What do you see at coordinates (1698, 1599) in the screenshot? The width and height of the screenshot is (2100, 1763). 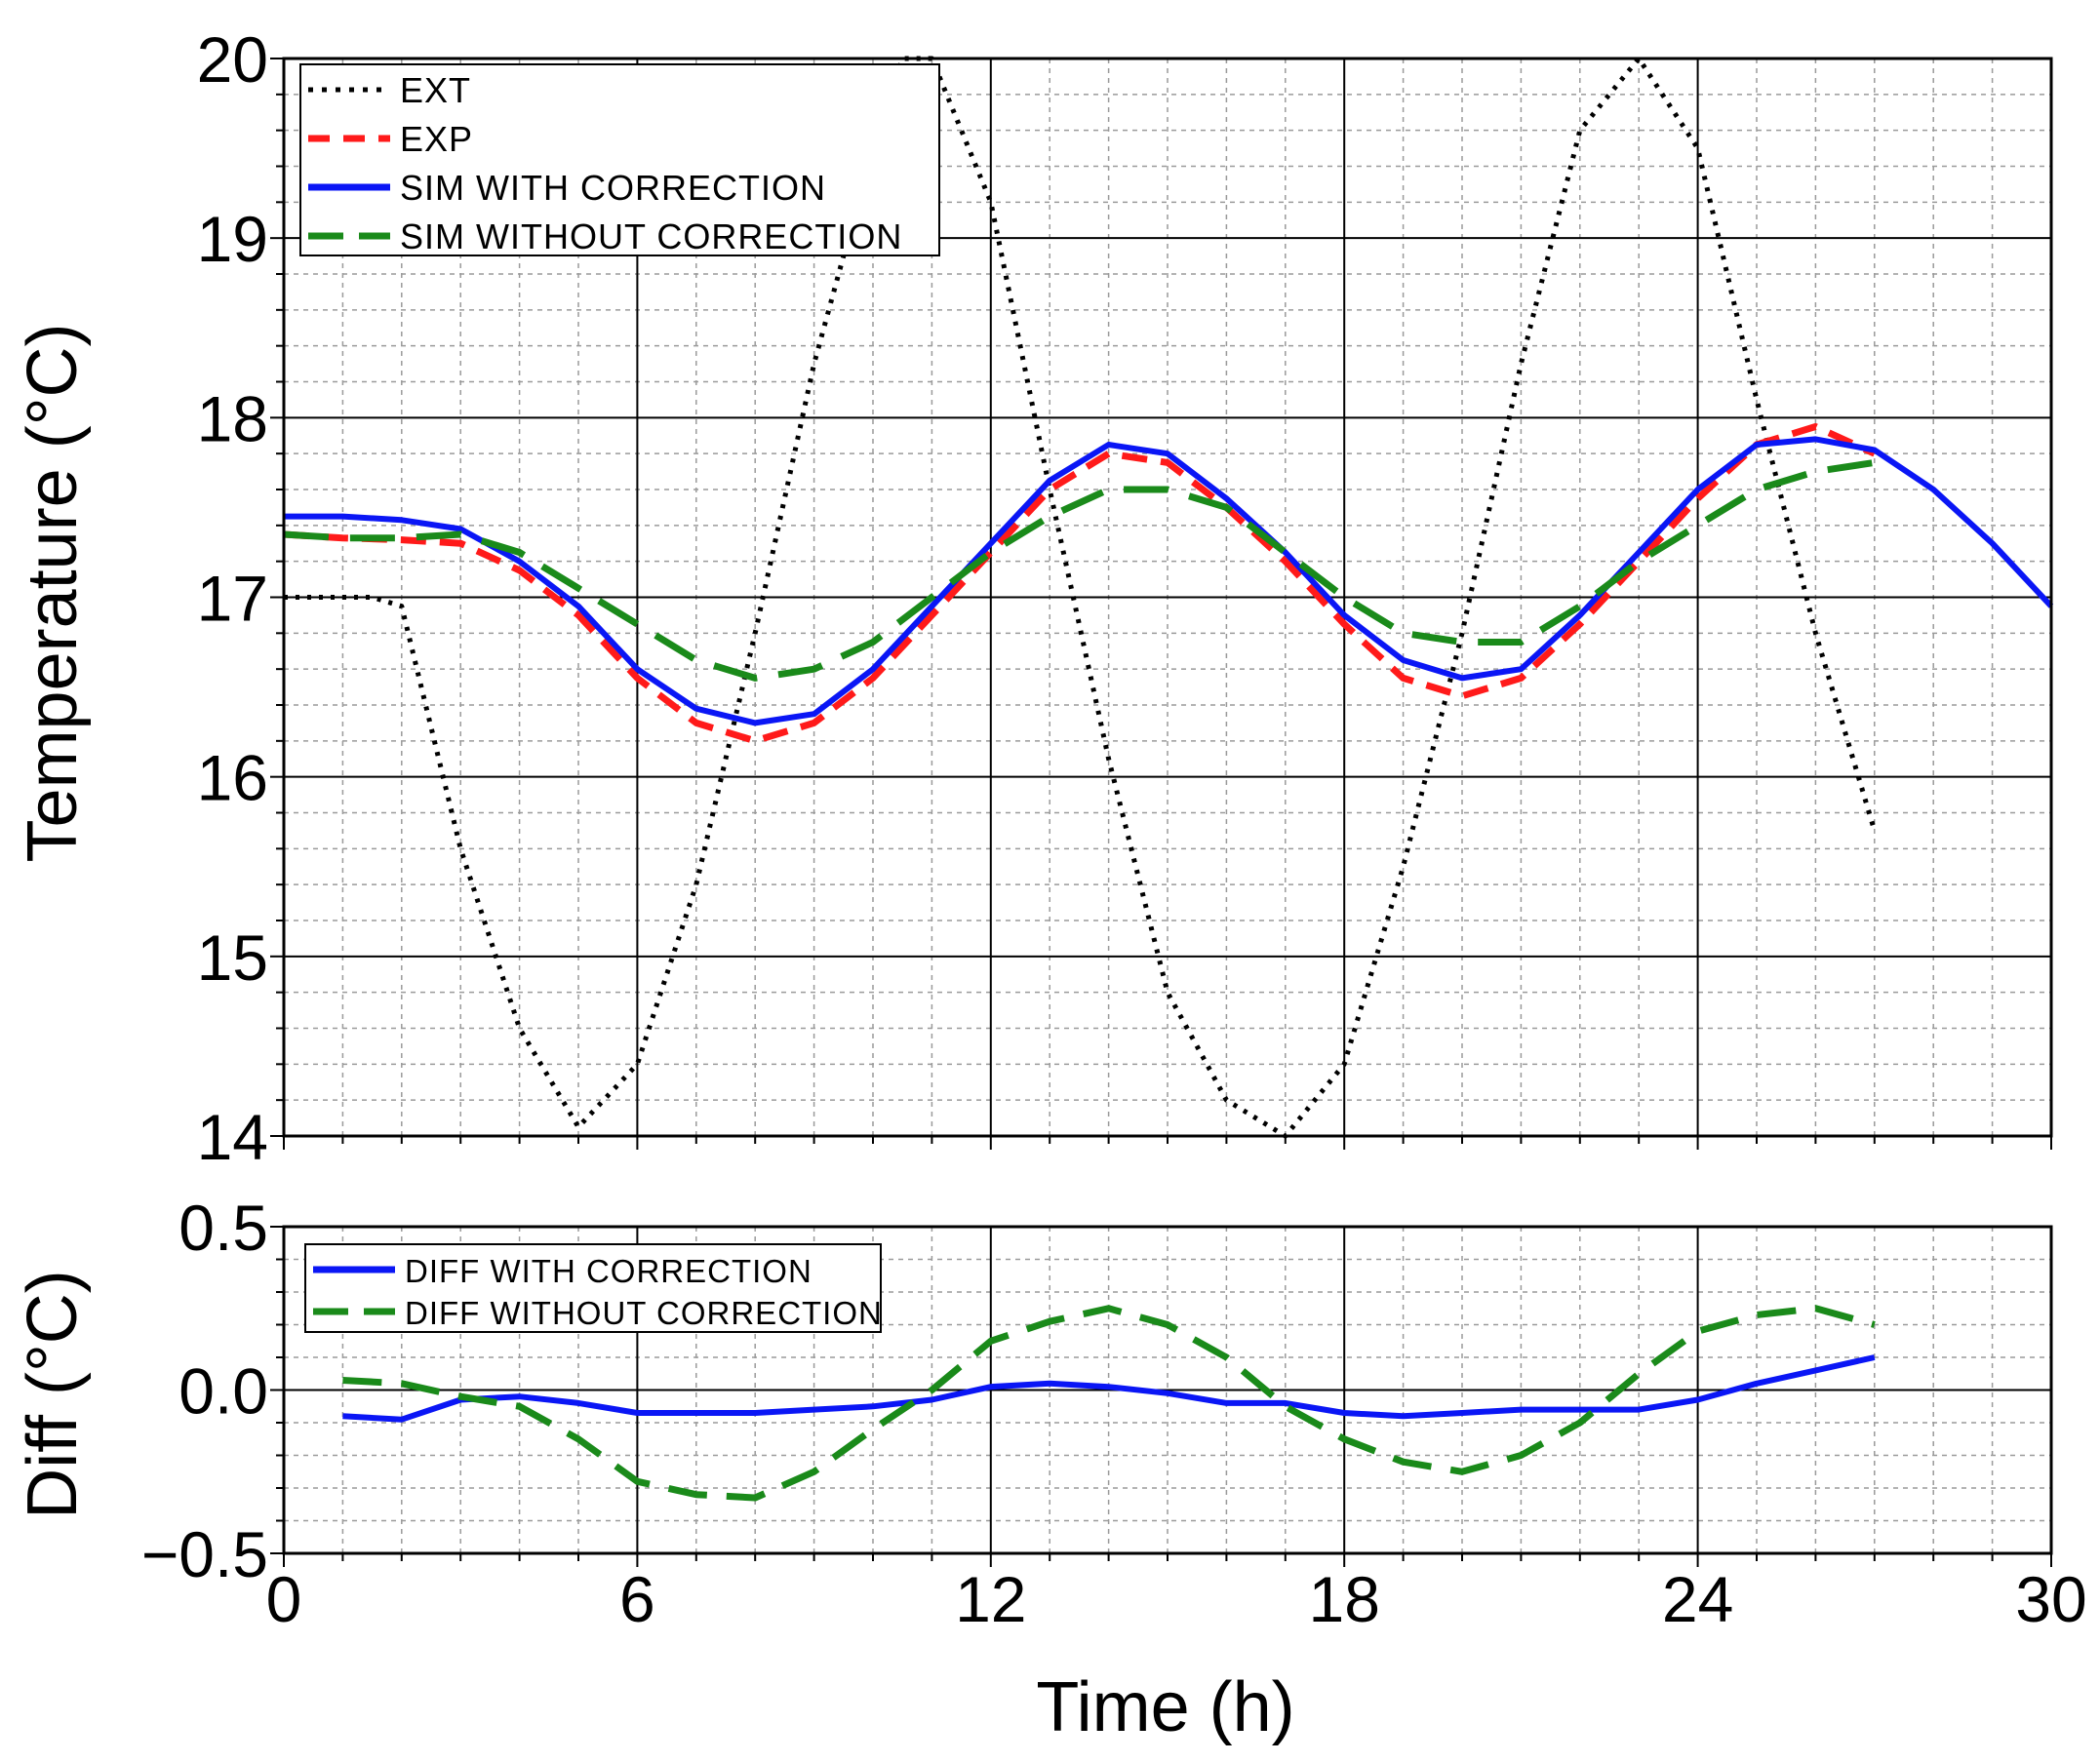 I see `x-tick-label: 24` at bounding box center [1698, 1599].